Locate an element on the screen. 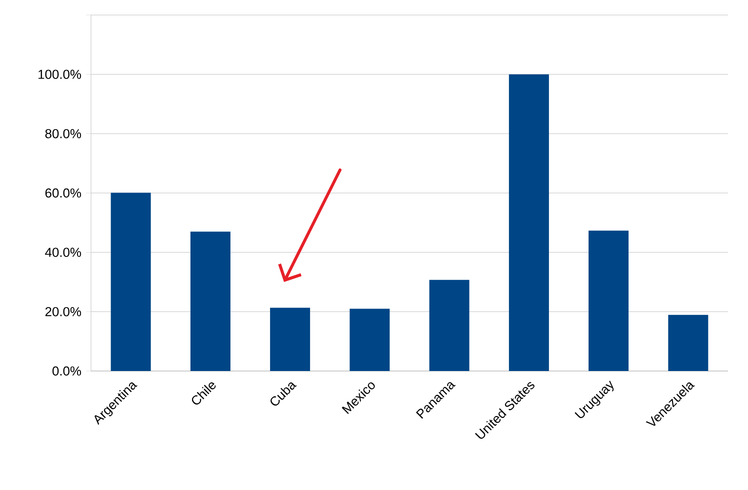 The height and width of the screenshot is (490, 748). y-tick-label: 100.0% is located at coordinates (60, 74).